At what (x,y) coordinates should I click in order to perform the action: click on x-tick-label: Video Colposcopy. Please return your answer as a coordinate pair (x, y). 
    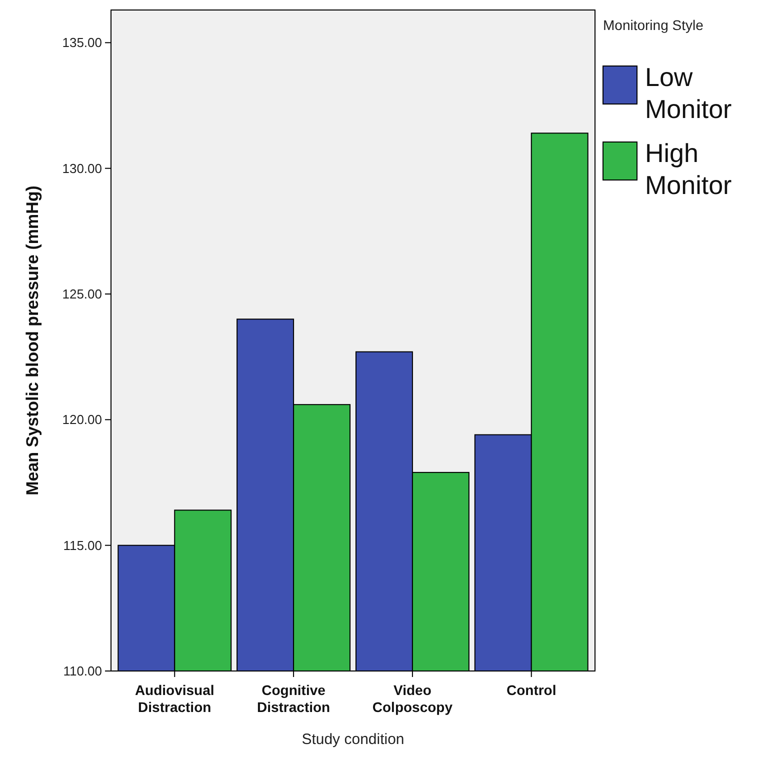
    Looking at the image, I should click on (412, 698).